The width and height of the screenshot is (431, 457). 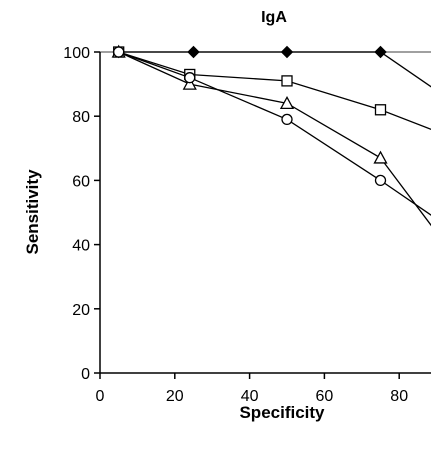 What do you see at coordinates (76, 53) in the screenshot?
I see `y-tick-label-100: 100` at bounding box center [76, 53].